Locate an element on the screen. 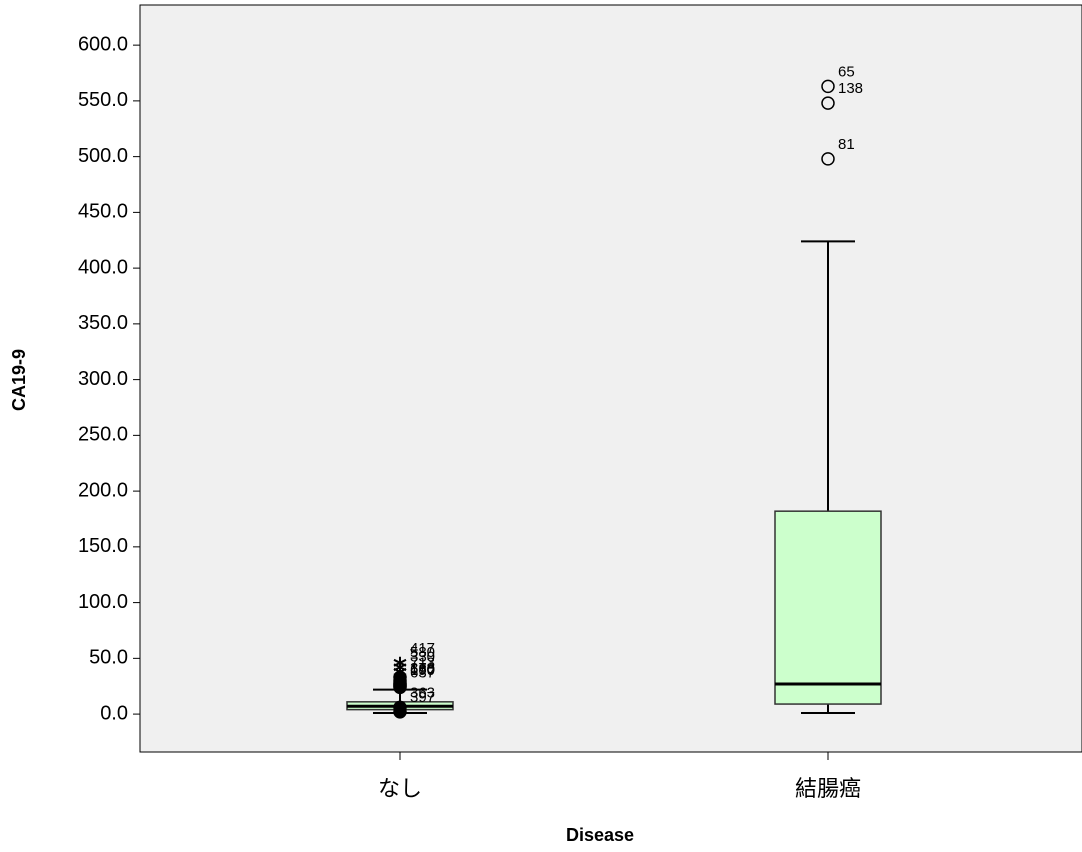 The height and width of the screenshot is (852, 1082). outlier-label: 580 is located at coordinates (422, 652).